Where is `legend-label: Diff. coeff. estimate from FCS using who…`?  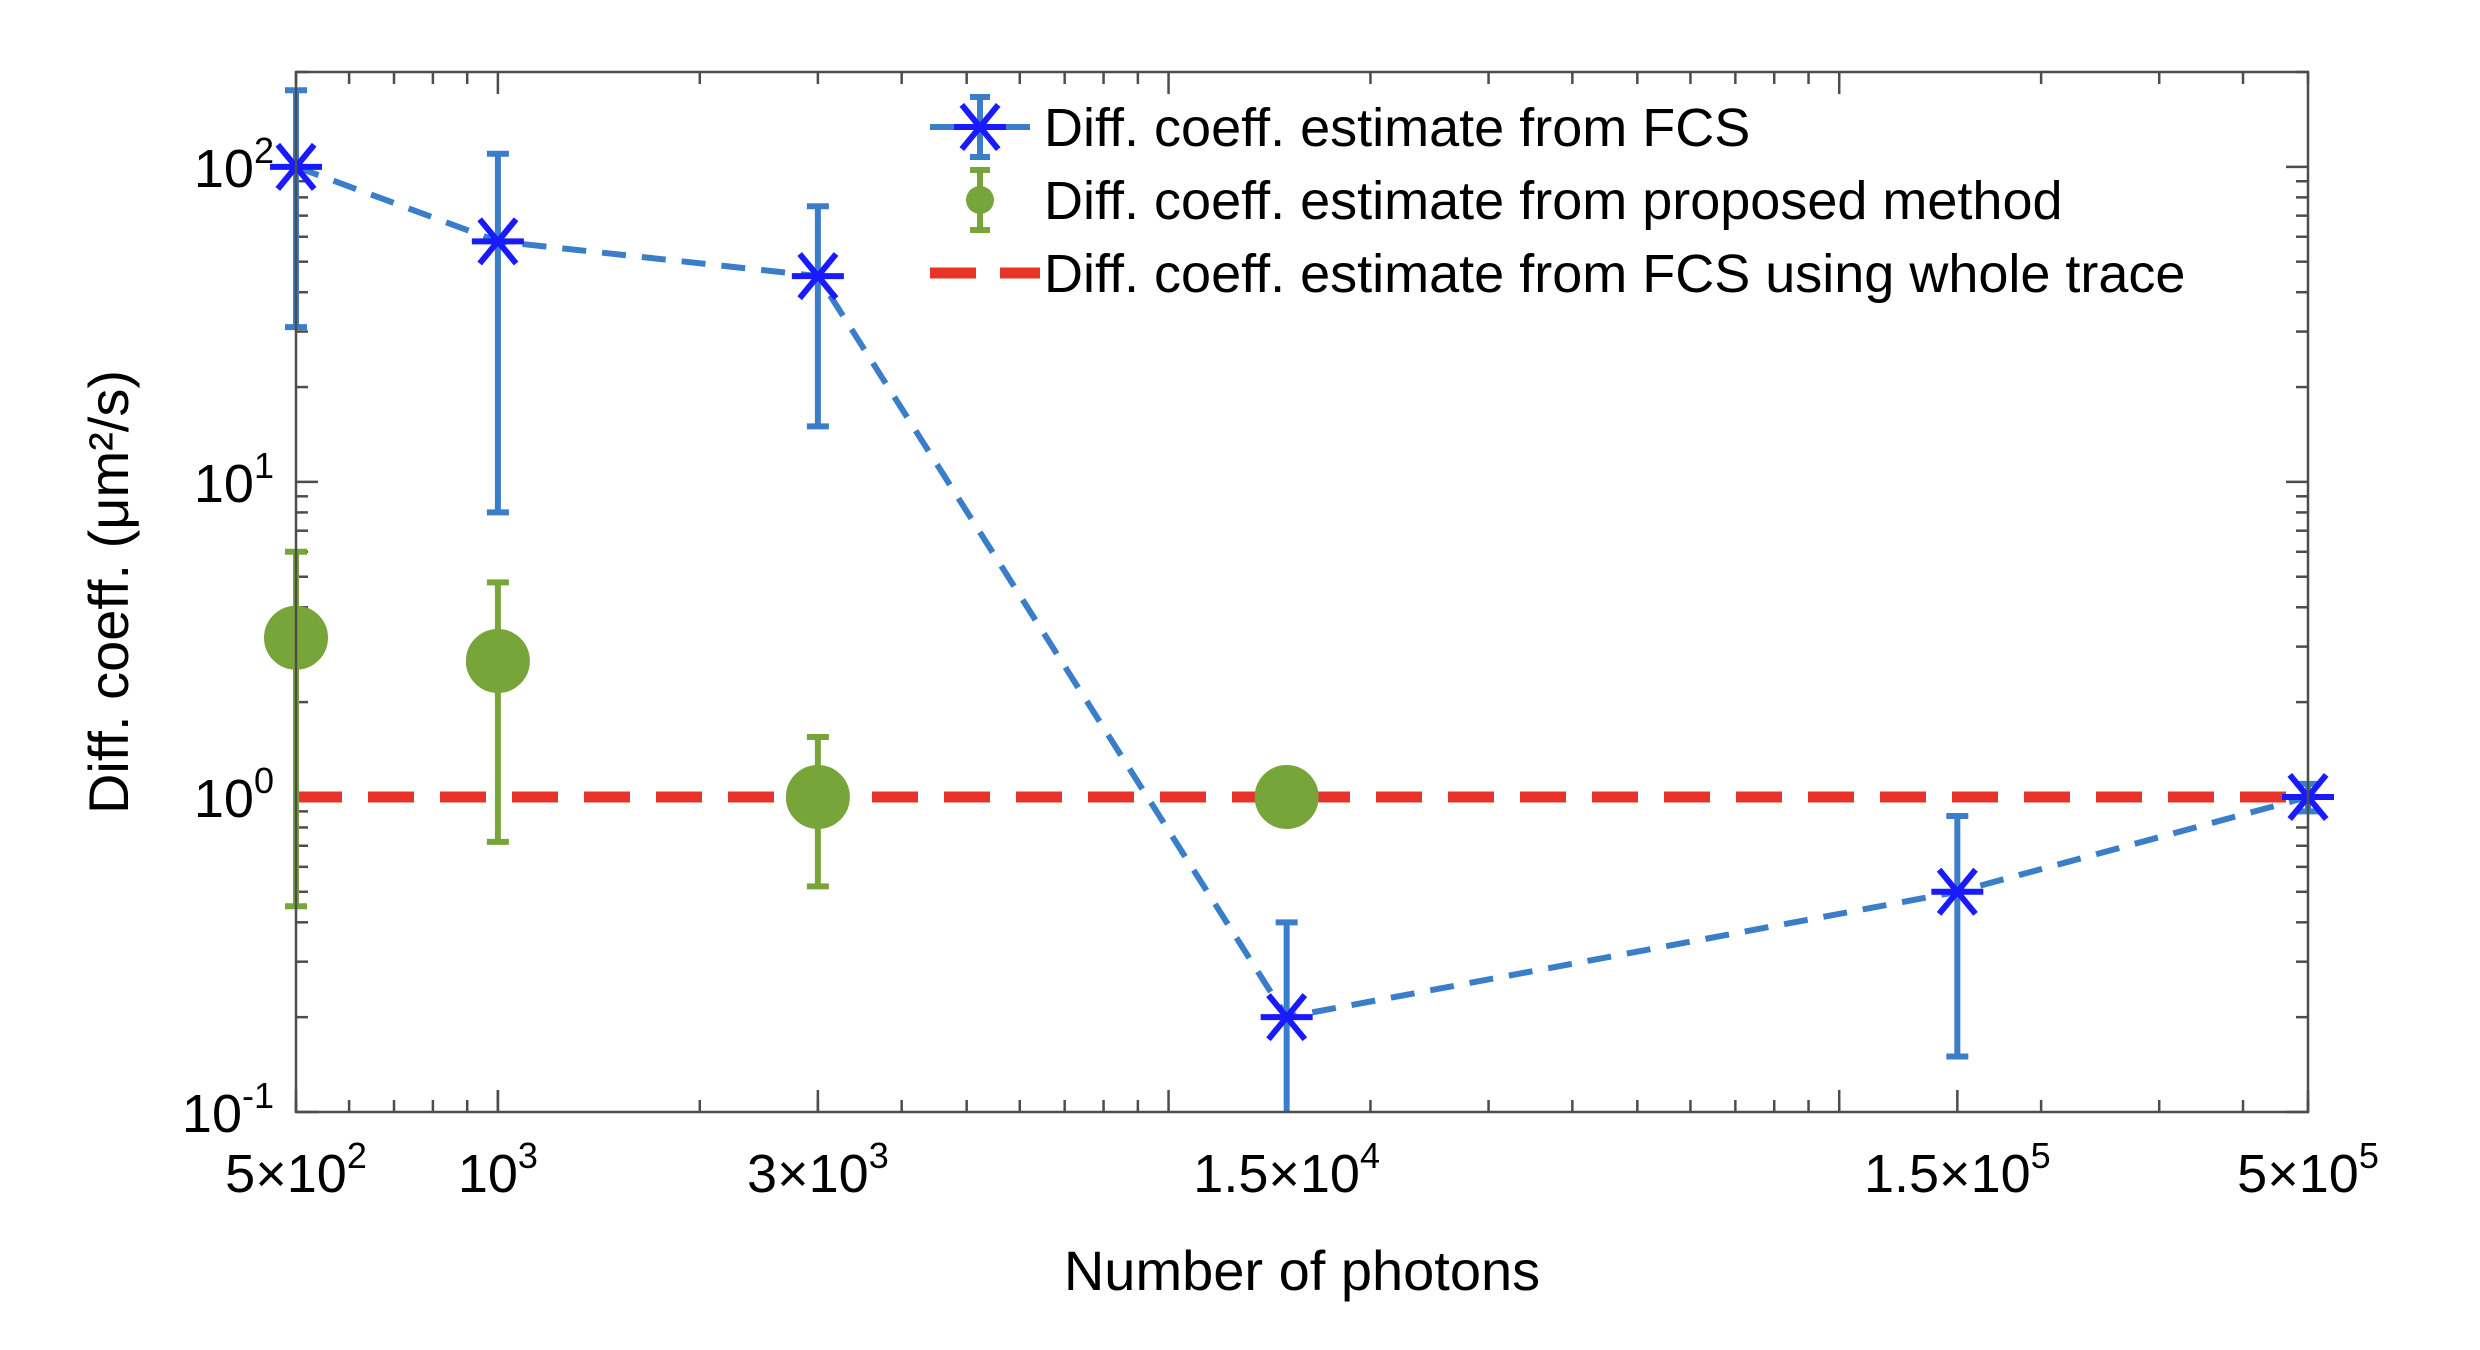 legend-label: Diff. coeff. estimate from FCS using who… is located at coordinates (1614, 274).